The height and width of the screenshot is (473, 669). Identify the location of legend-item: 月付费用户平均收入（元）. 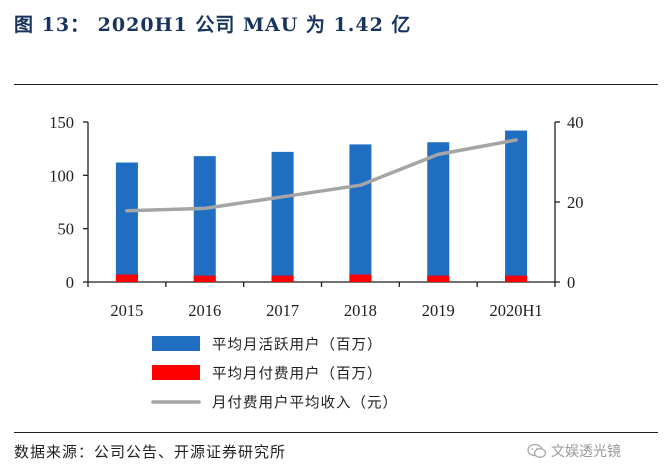
(274, 403).